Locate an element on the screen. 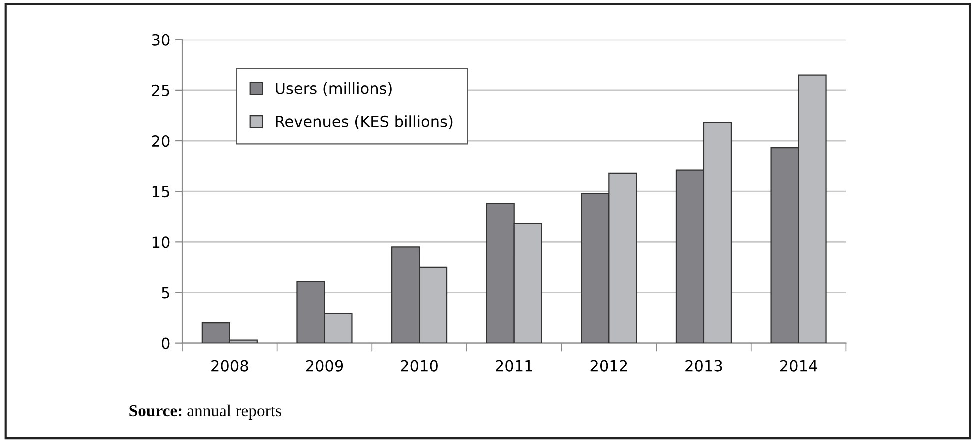 The width and height of the screenshot is (976, 443). legend-label: Users (millions) is located at coordinates (334, 89).